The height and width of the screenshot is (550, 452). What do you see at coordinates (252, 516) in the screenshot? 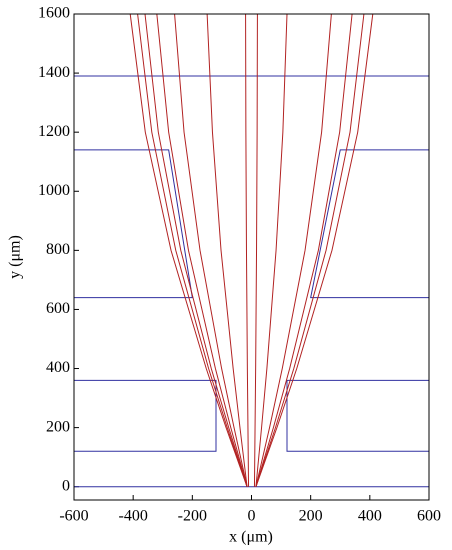
I see `x-tick-label: 0` at bounding box center [252, 516].